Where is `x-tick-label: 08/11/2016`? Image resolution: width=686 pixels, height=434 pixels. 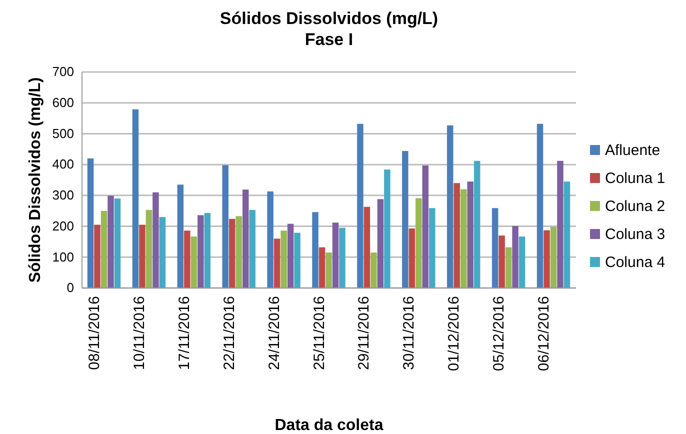 x-tick-label: 08/11/2016 is located at coordinates (94, 333).